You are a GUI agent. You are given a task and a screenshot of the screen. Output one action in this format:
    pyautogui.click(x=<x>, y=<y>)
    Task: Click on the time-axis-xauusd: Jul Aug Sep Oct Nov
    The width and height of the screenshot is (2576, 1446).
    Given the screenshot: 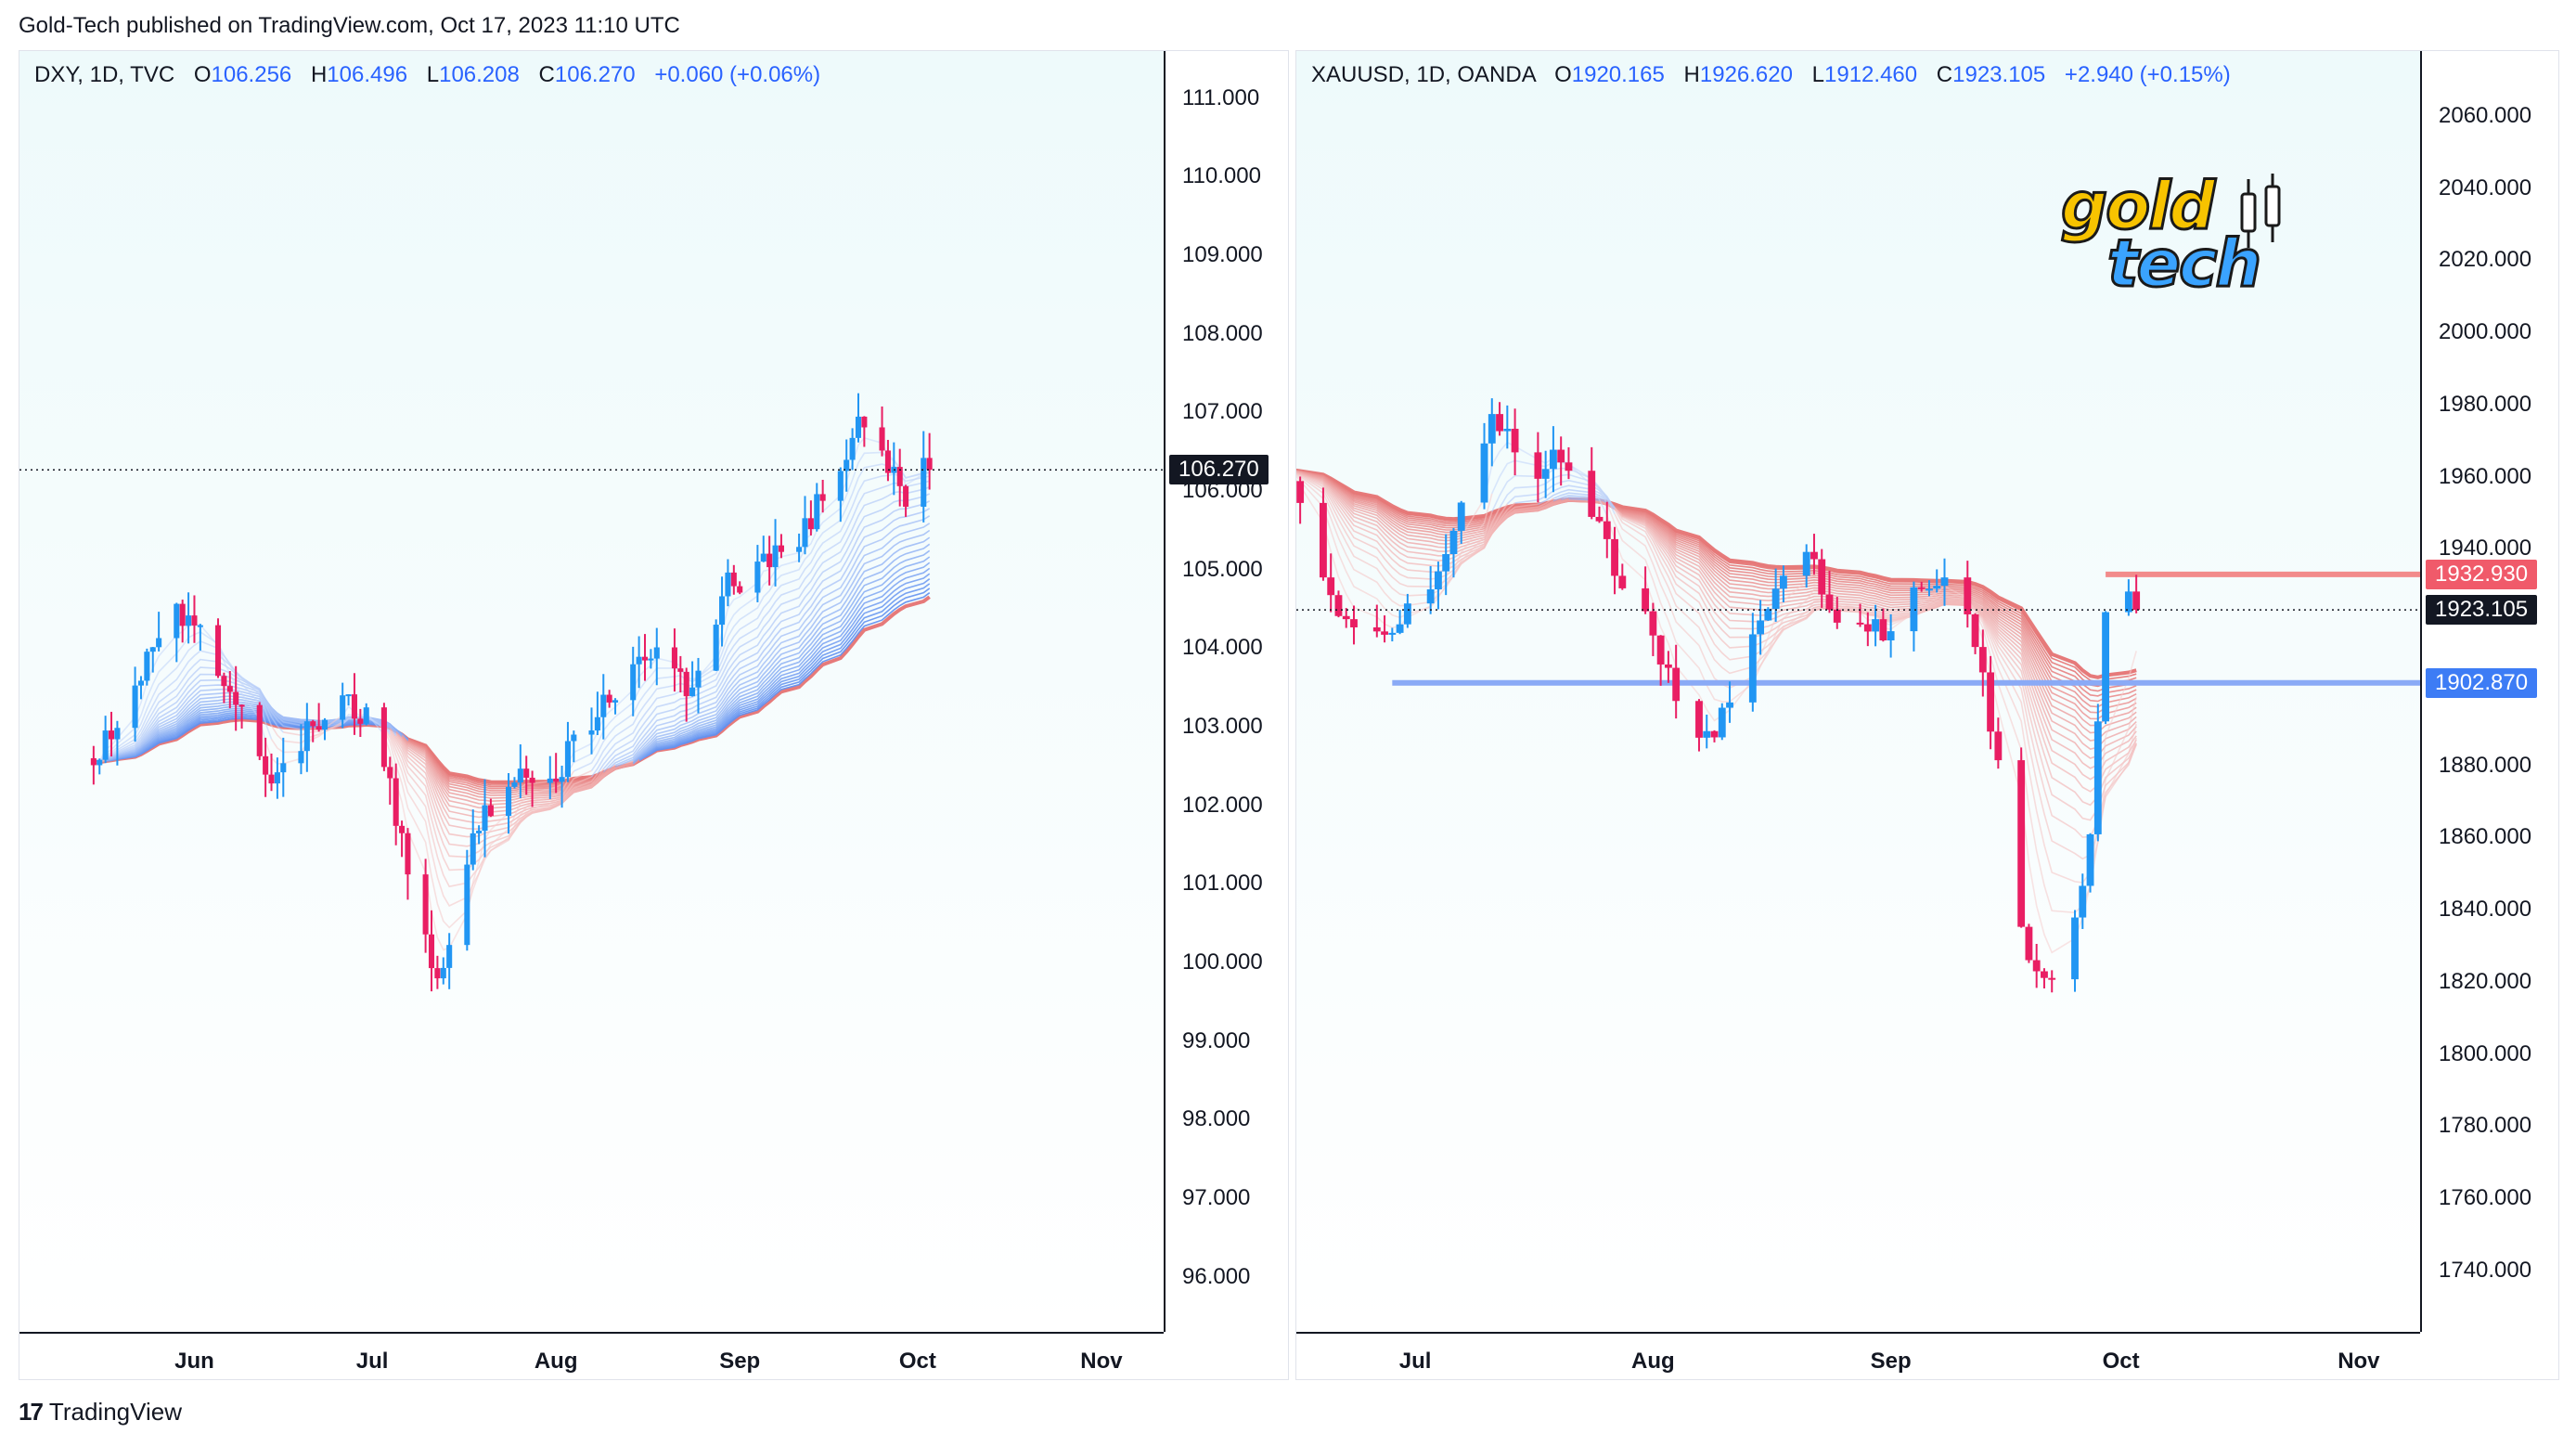 What is the action you would take?
    pyautogui.click(x=1858, y=1356)
    